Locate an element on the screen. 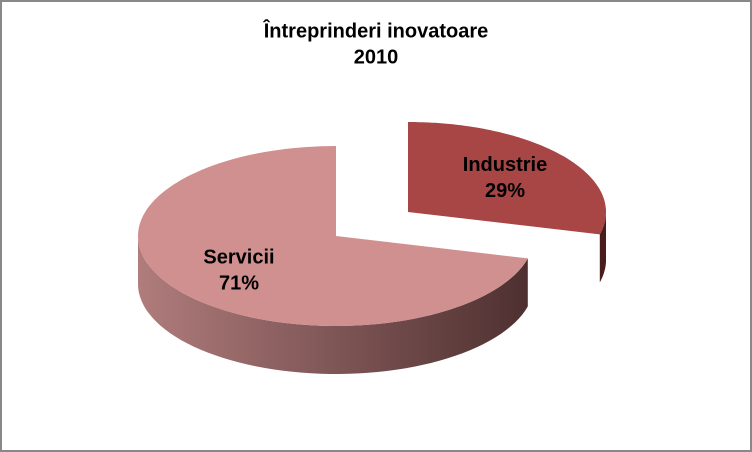 This screenshot has height=452, width=752. chart-title: Întreprinderi inovatoare is located at coordinates (376, 30).